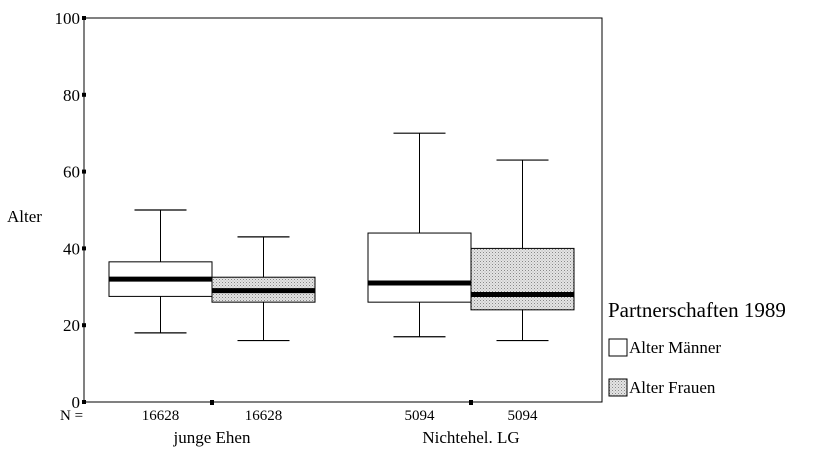  I want to click on group-label: junge Ehen, so click(212, 437).